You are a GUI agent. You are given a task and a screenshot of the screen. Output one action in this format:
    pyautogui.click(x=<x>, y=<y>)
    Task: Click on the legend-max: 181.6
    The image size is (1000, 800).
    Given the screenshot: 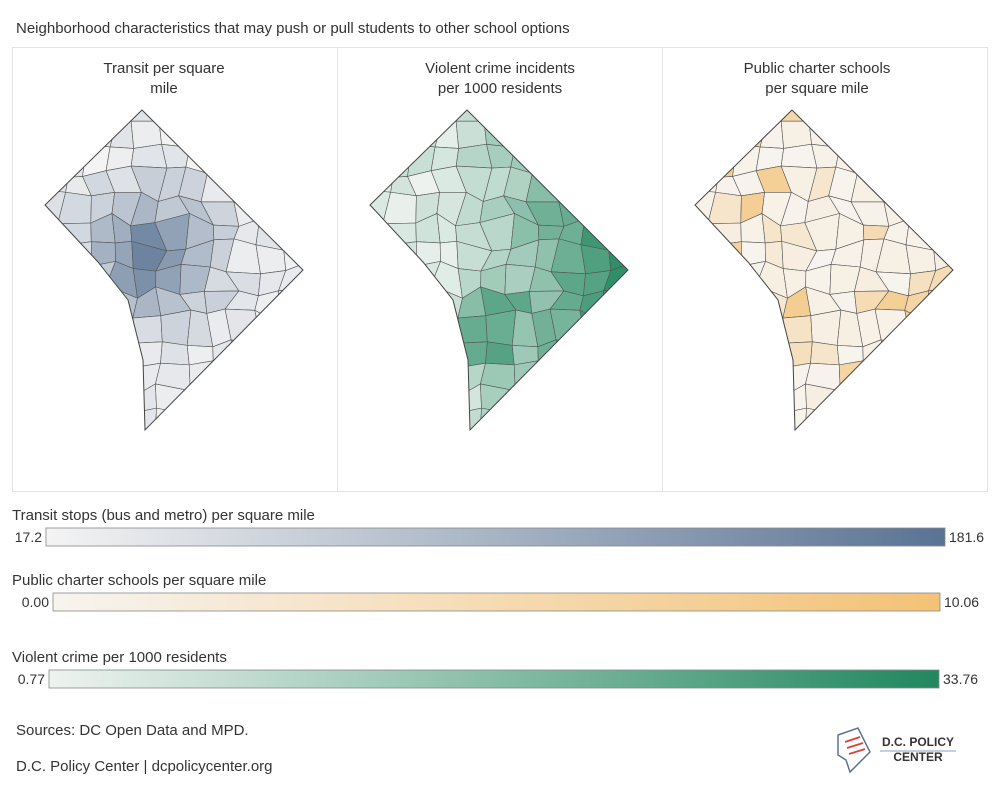 What is the action you would take?
    pyautogui.click(x=966, y=537)
    